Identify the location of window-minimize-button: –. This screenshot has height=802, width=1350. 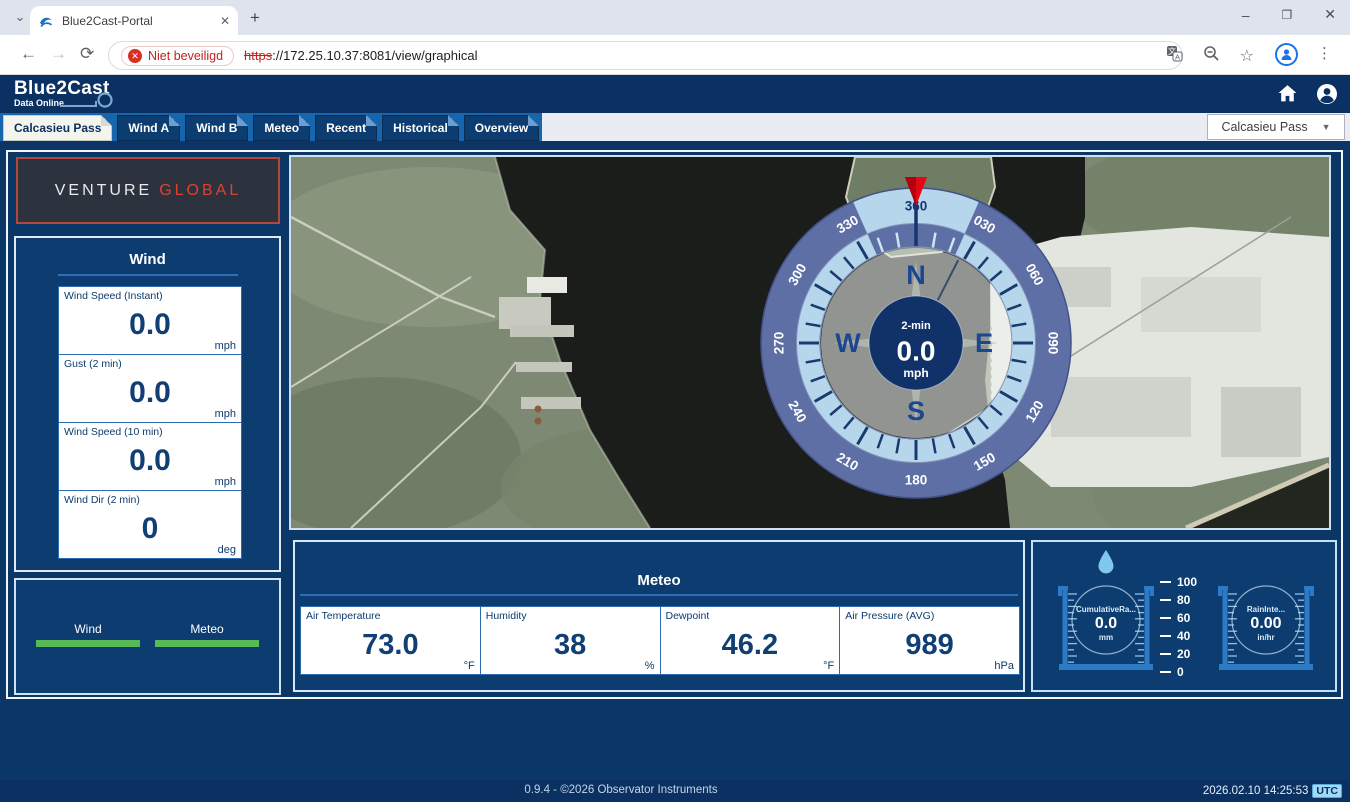
(1245, 14).